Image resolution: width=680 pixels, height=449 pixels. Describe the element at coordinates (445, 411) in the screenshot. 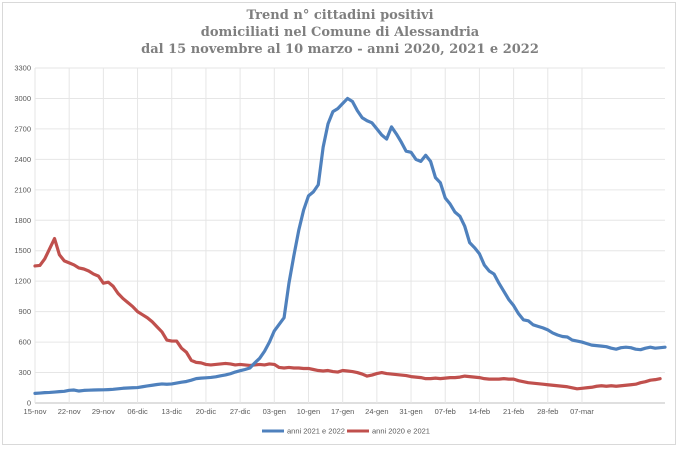

I see `x-tick-label: 07-feb` at that location.